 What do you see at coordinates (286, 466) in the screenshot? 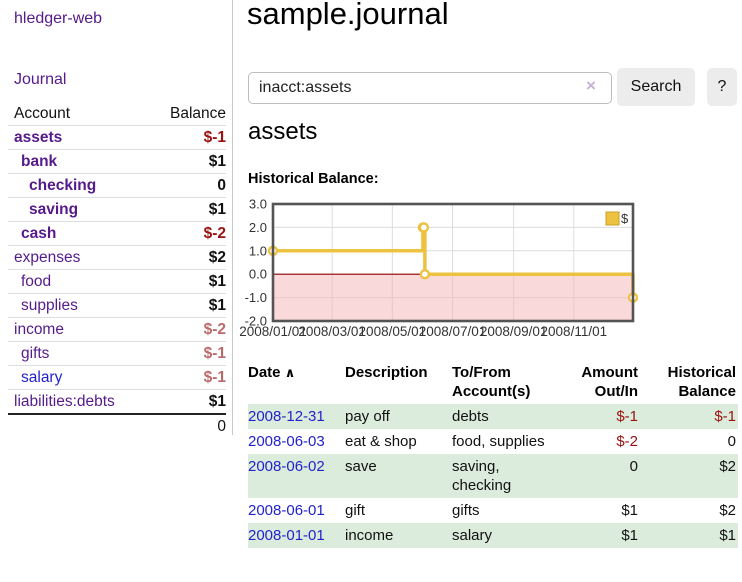
I see `transaction-date-link: 2008-06-02` at bounding box center [286, 466].